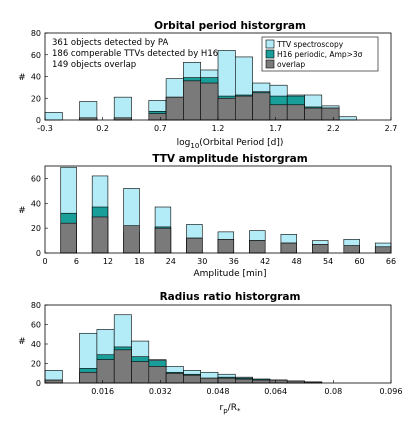 The height and width of the screenshot is (440, 415). Describe the element at coordinates (110, 43) in the screenshot. I see `annotation-pa-count: 361 objects detected by PA` at that location.